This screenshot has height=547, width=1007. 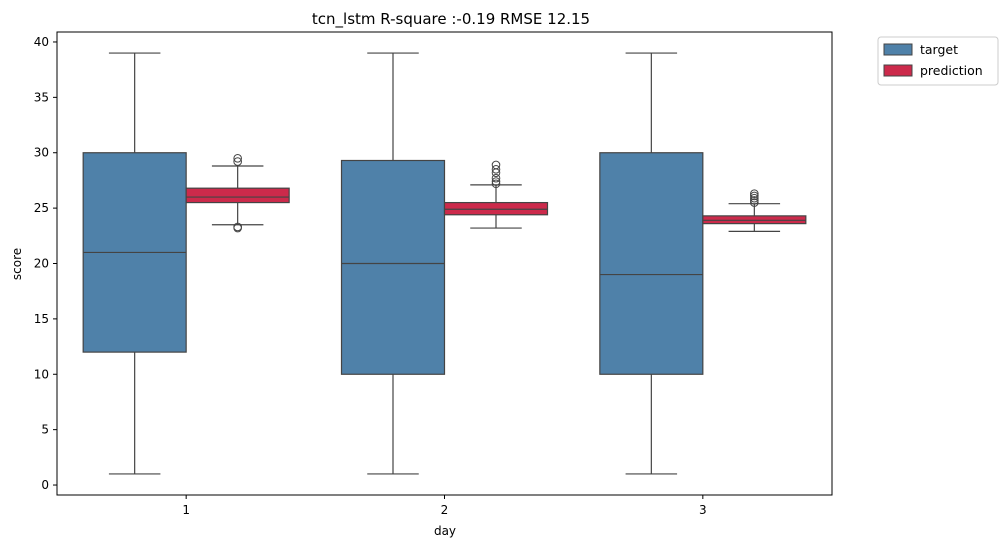 What do you see at coordinates (938, 61) in the screenshot?
I see `legend: target prediction` at bounding box center [938, 61].